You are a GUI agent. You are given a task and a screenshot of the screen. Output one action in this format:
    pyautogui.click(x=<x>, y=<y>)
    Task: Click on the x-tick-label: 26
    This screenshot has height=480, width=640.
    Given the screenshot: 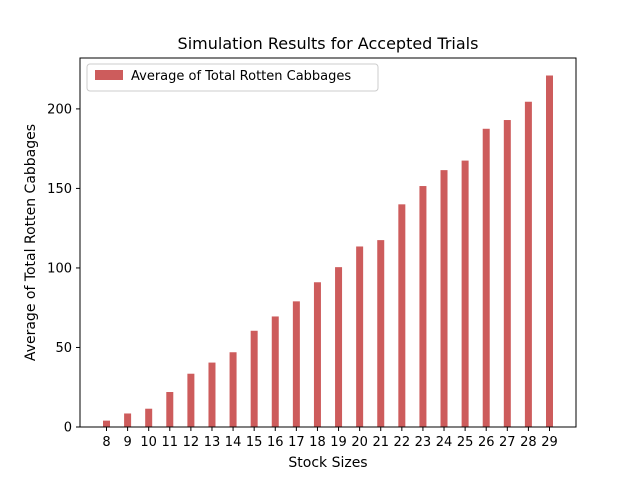 What is the action you would take?
    pyautogui.click(x=486, y=442)
    